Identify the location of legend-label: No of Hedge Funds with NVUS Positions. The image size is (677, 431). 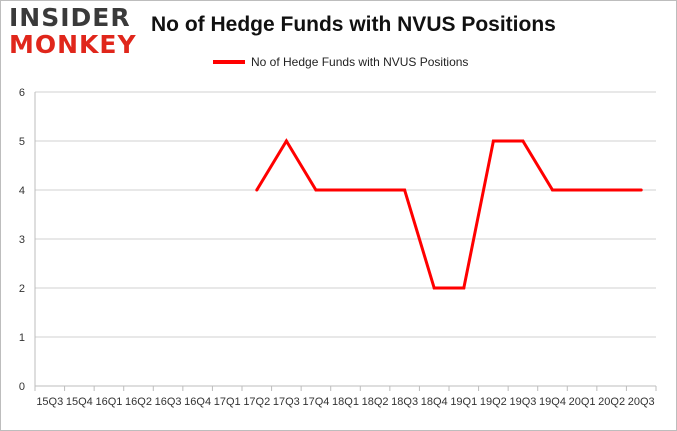
(360, 62).